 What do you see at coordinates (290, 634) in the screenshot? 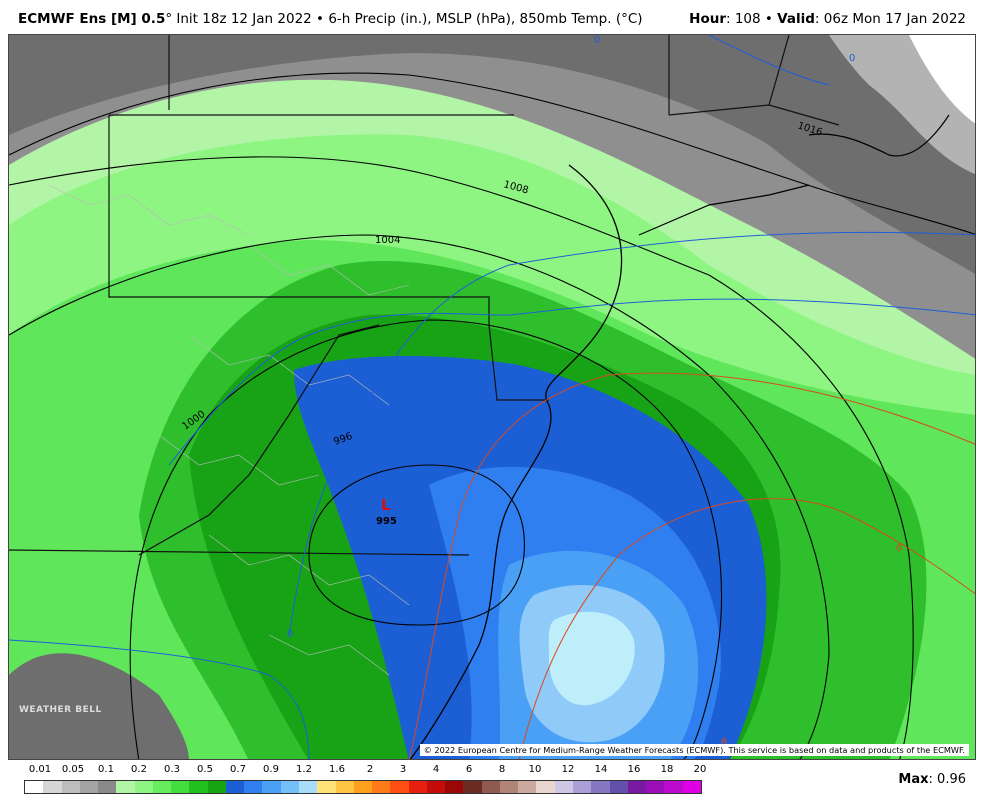
I see `isotherm-label-0-sw: 0` at bounding box center [290, 634].